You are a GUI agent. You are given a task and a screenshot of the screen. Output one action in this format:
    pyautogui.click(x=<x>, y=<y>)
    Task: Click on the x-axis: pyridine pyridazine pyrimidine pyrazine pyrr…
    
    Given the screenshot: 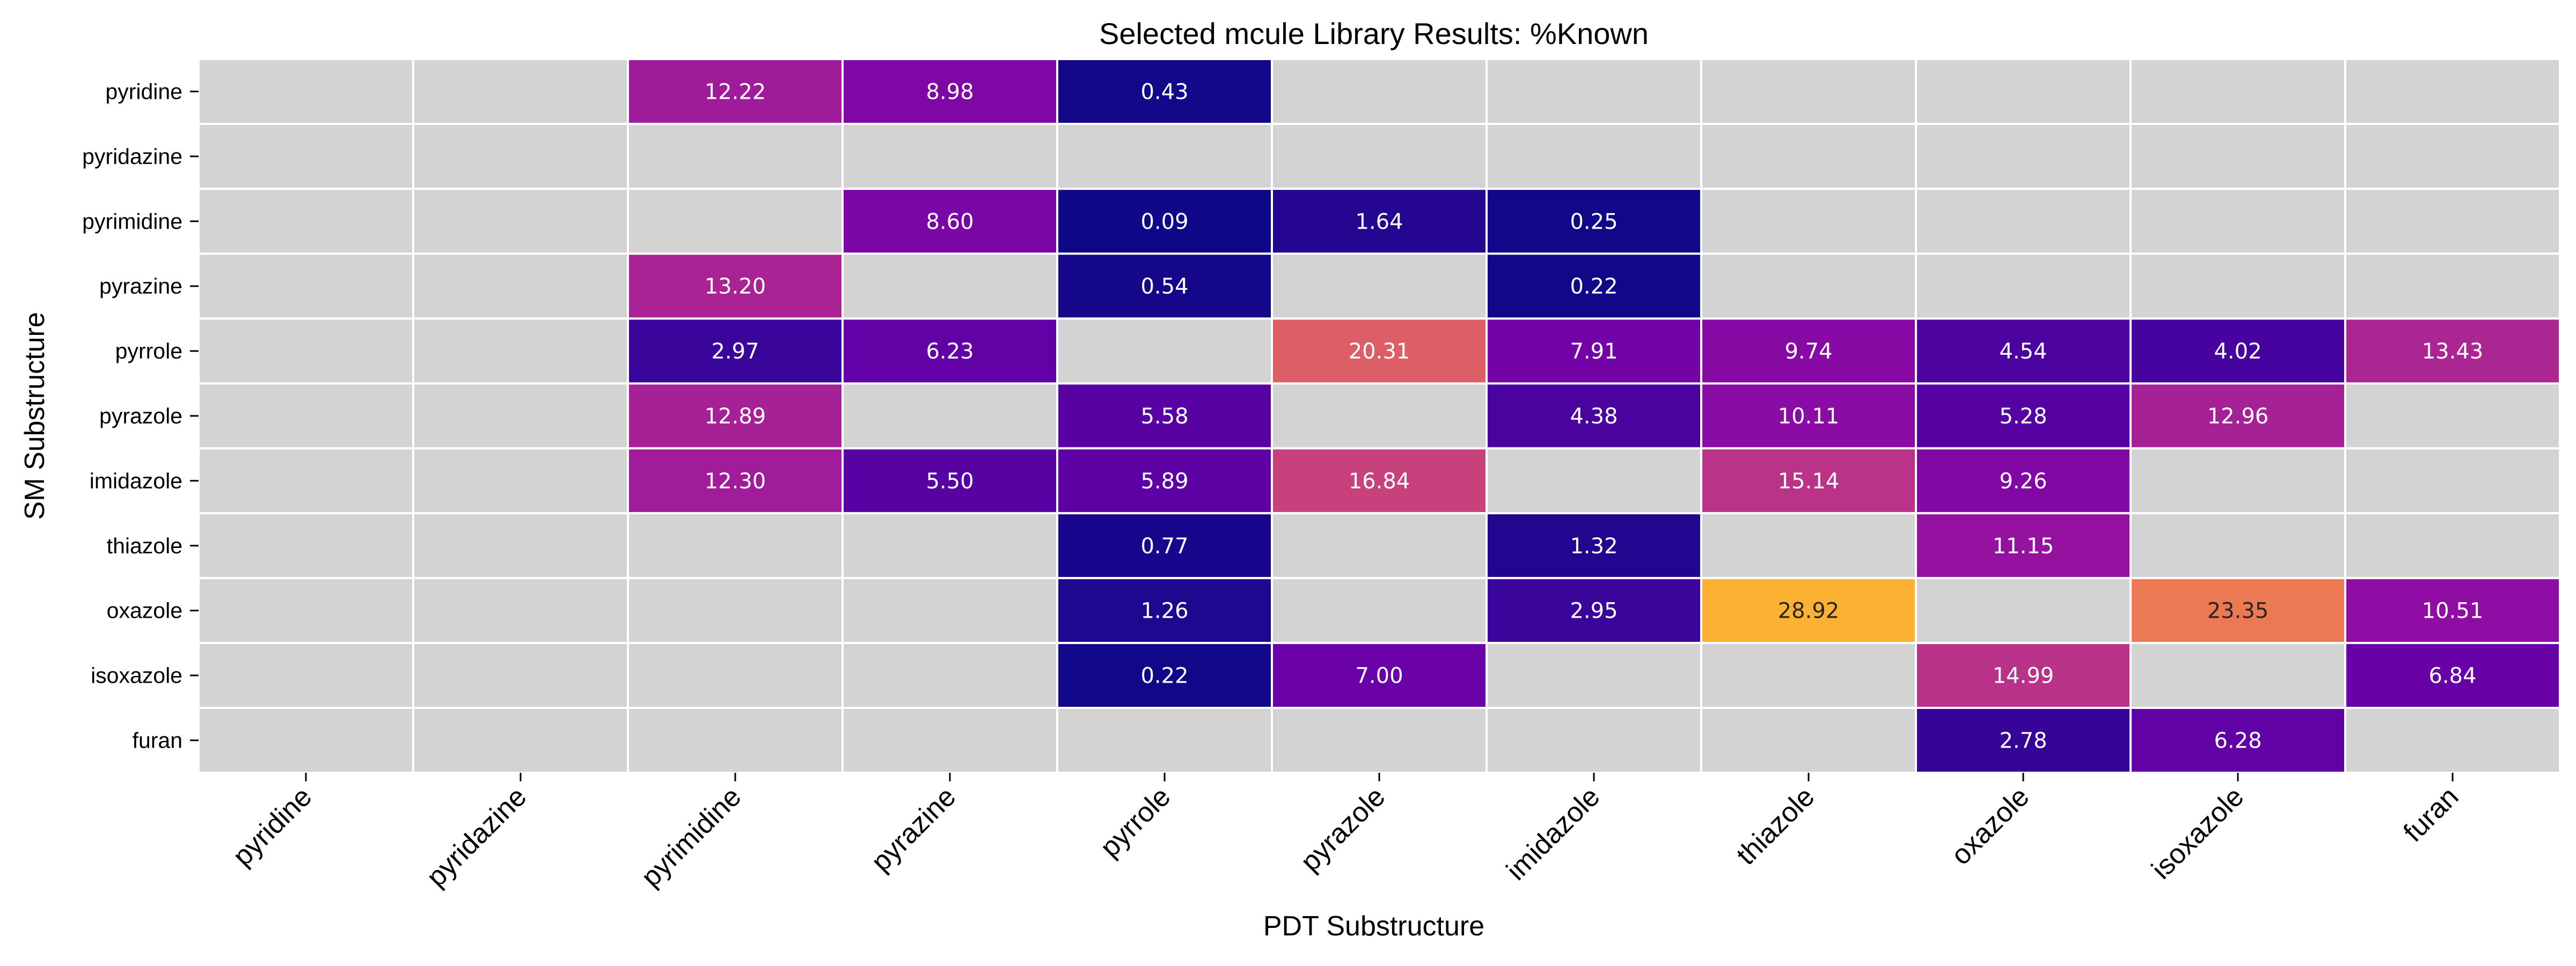 What is the action you would take?
    pyautogui.click(x=1345, y=832)
    